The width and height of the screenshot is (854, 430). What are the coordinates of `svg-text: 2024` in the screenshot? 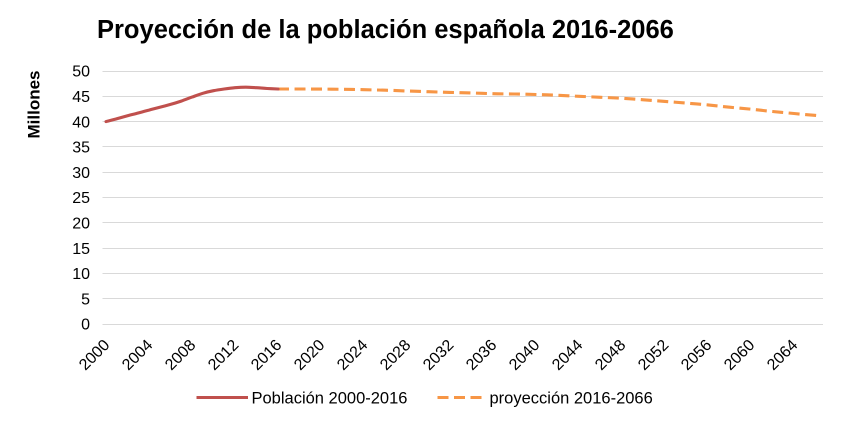 It's located at (352, 355).